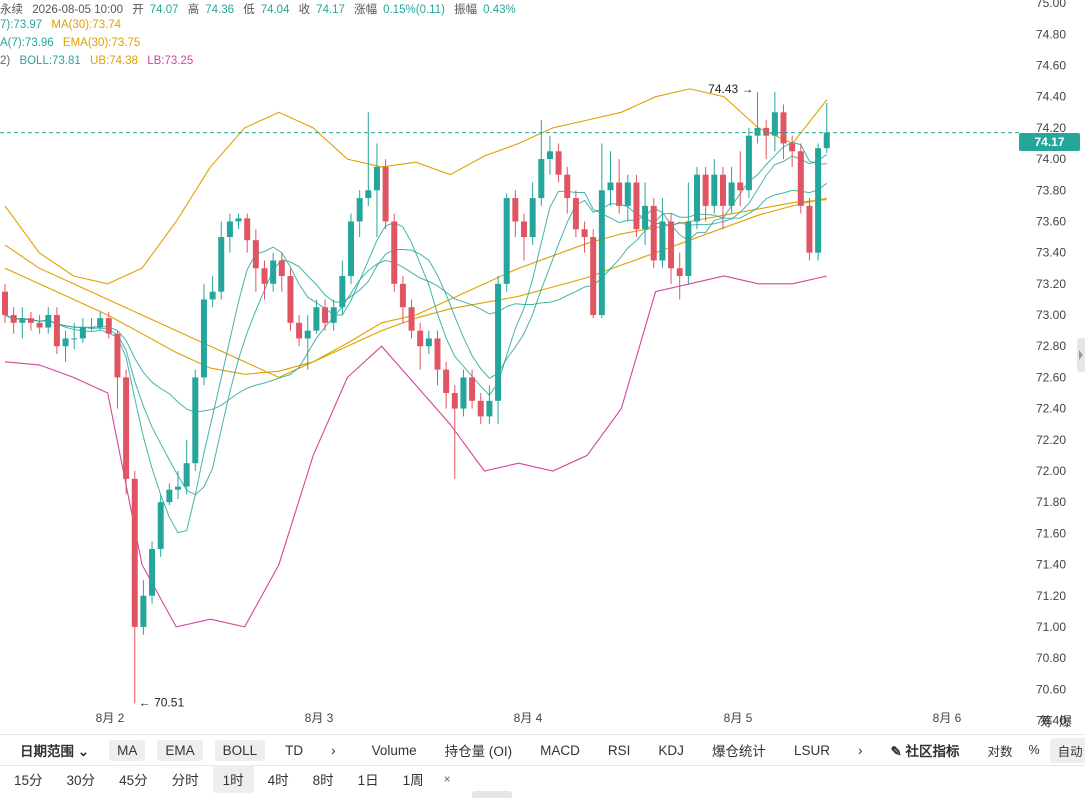  Describe the element at coordinates (1051, 5) in the screenshot. I see `y-tick-label: 75.00` at that location.